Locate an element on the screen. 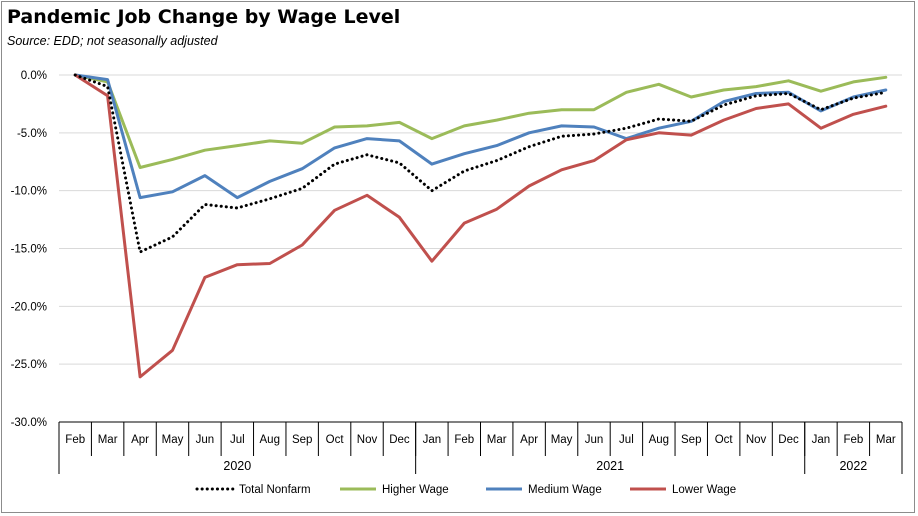 The height and width of the screenshot is (516, 918). y-tick-label: -5.0% is located at coordinates (32, 134).